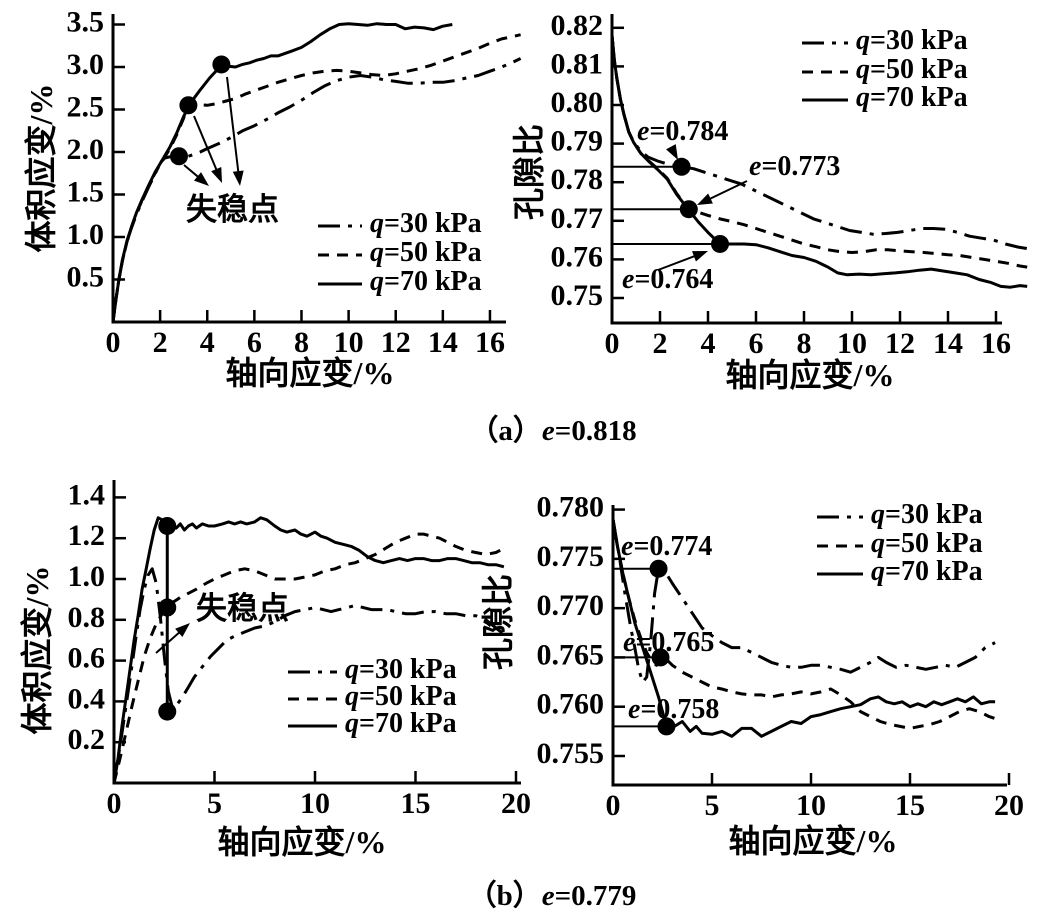 This screenshot has width=1041, height=918. Describe the element at coordinates (433, 223) in the screenshot. I see `a-volstrain-legend-label-0-part: =30 kPa` at that location.